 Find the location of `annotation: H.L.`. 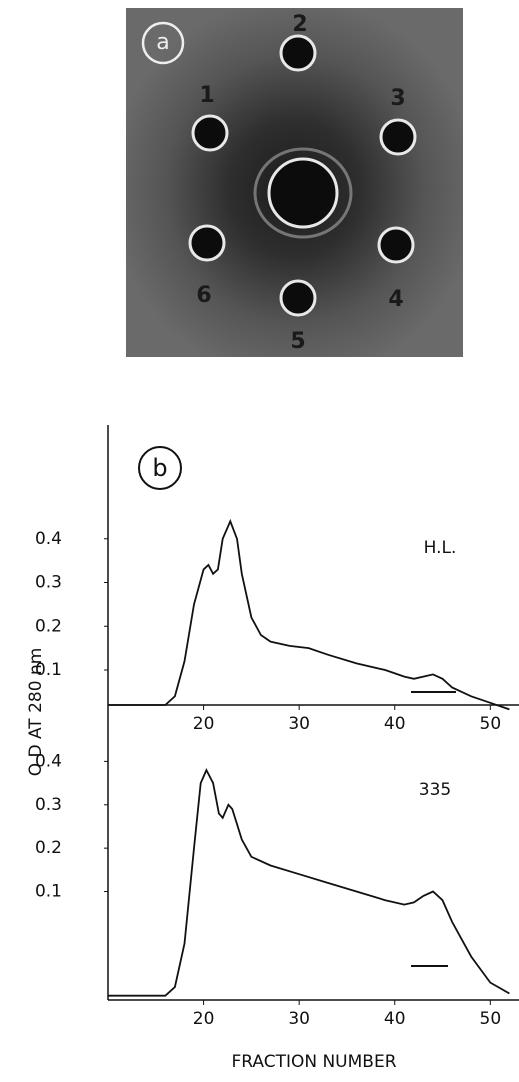

annotation: H.L. is located at coordinates (440, 548).